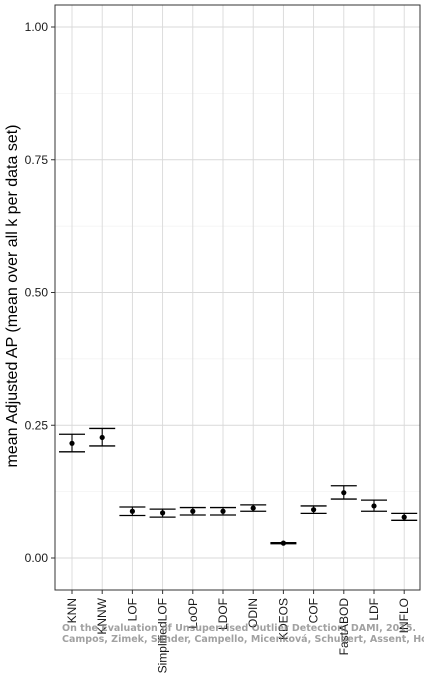 This screenshot has height=673, width=424. What do you see at coordinates (37, 160) in the screenshot?
I see `y-tick-label: 0.75` at bounding box center [37, 160].